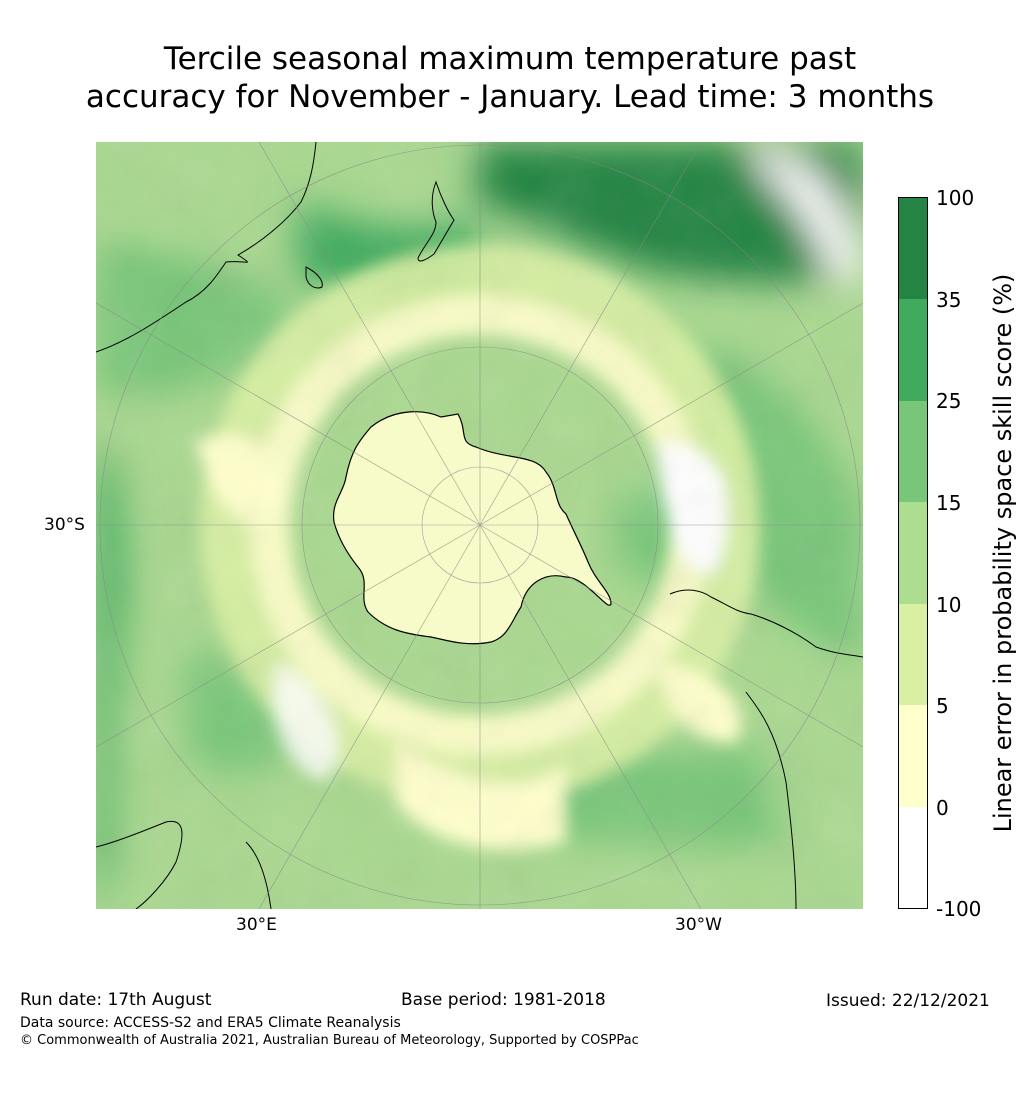 The height and width of the screenshot is (1095, 1020). Describe the element at coordinates (64, 525) in the screenshot. I see `lat-label-30s: 30°S` at that location.